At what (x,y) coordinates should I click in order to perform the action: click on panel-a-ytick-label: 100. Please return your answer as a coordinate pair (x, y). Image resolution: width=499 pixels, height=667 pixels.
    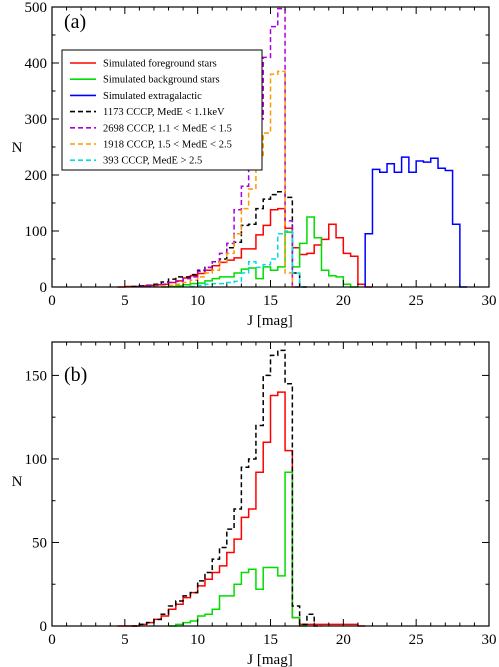
    Looking at the image, I should click on (36, 232).